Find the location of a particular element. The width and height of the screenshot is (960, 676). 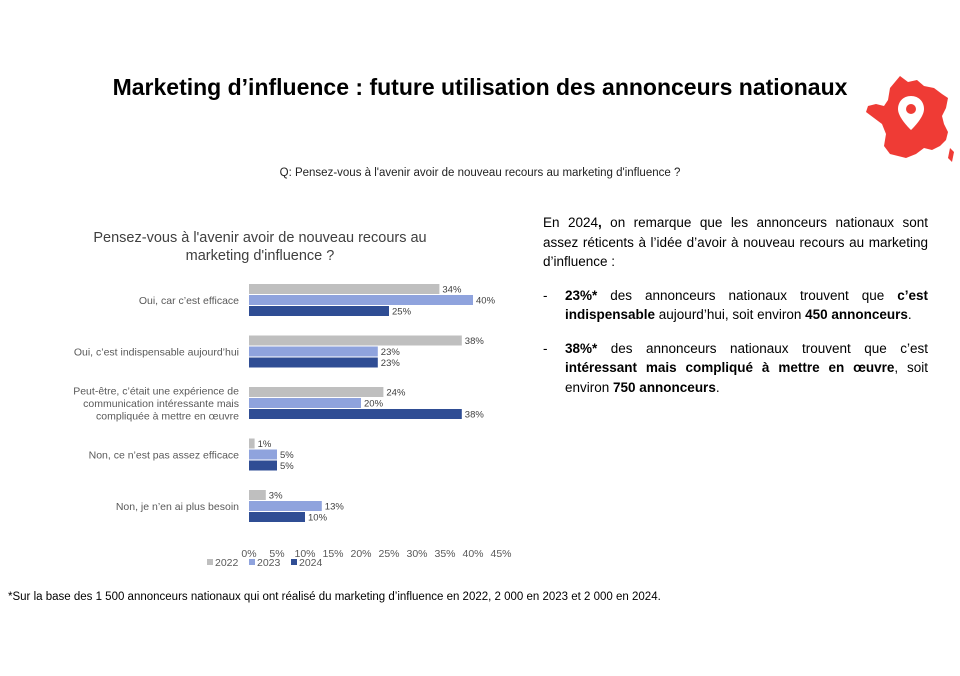

france-map-pin-icon is located at coordinates (910, 119).